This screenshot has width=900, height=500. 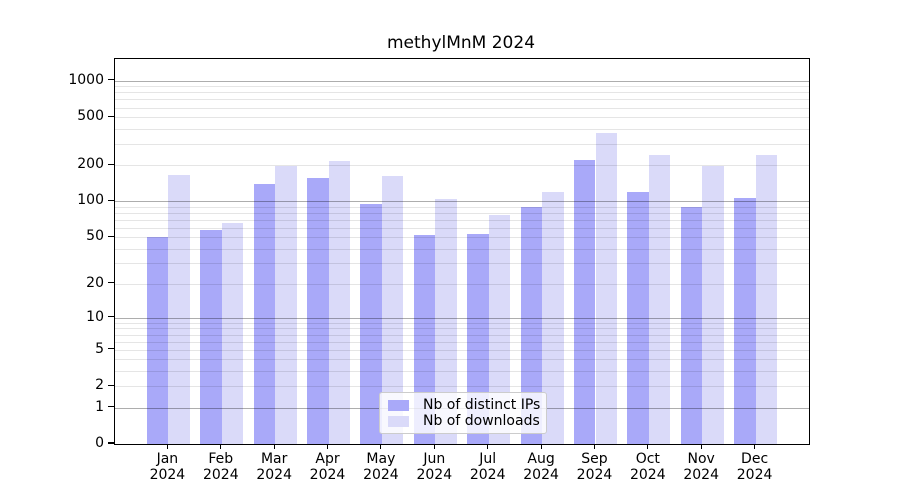 What do you see at coordinates (327, 467) in the screenshot?
I see `x-tick-label: Apr 2024` at bounding box center [327, 467].